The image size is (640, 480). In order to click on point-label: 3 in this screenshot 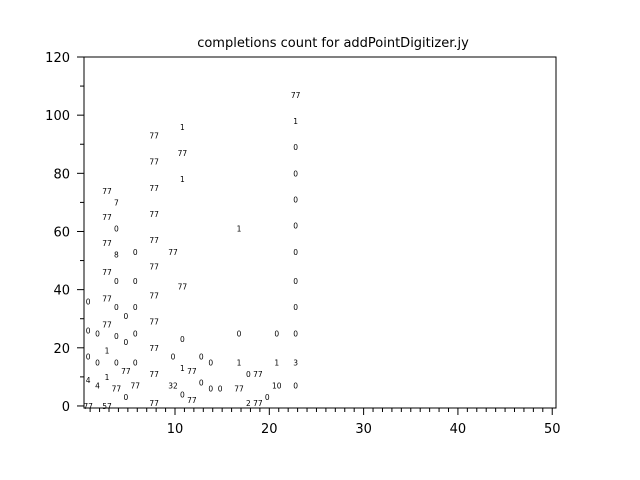, I will do `click(295, 362)`.